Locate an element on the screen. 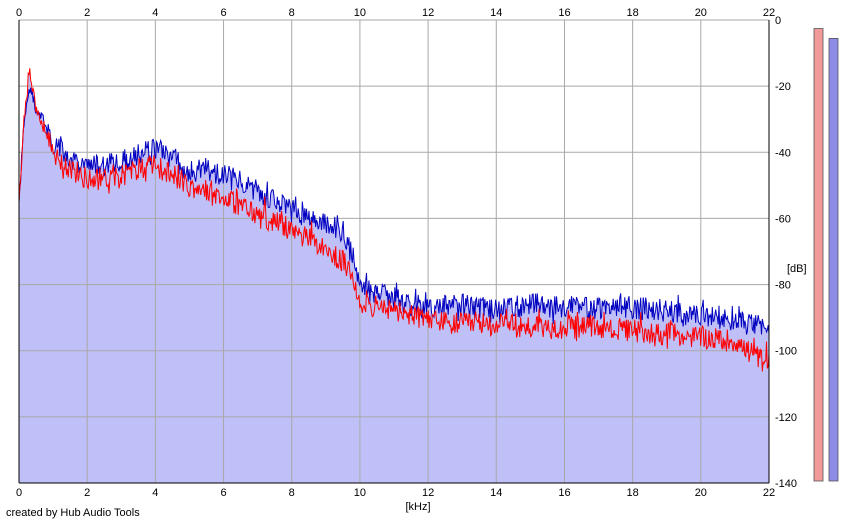 This screenshot has height=528, width=852. y-tick-label: -40 is located at coordinates (783, 153).